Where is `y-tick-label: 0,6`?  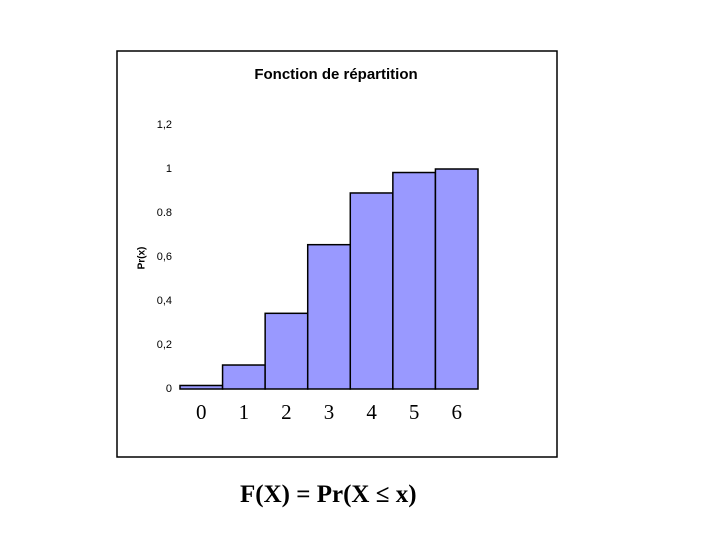 y-tick-label: 0,6 is located at coordinates (164, 257).